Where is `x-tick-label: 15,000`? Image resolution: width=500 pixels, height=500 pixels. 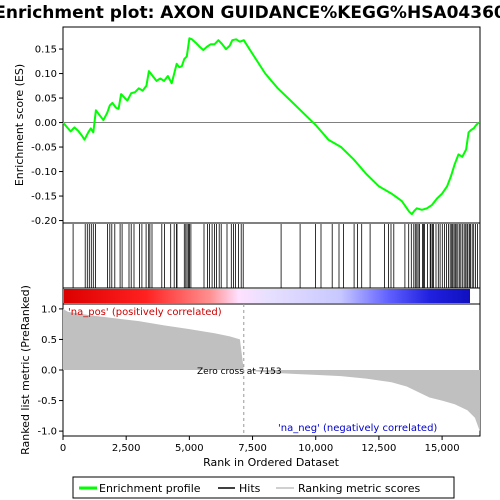 x-tick-label: 15,000 is located at coordinates (442, 448).